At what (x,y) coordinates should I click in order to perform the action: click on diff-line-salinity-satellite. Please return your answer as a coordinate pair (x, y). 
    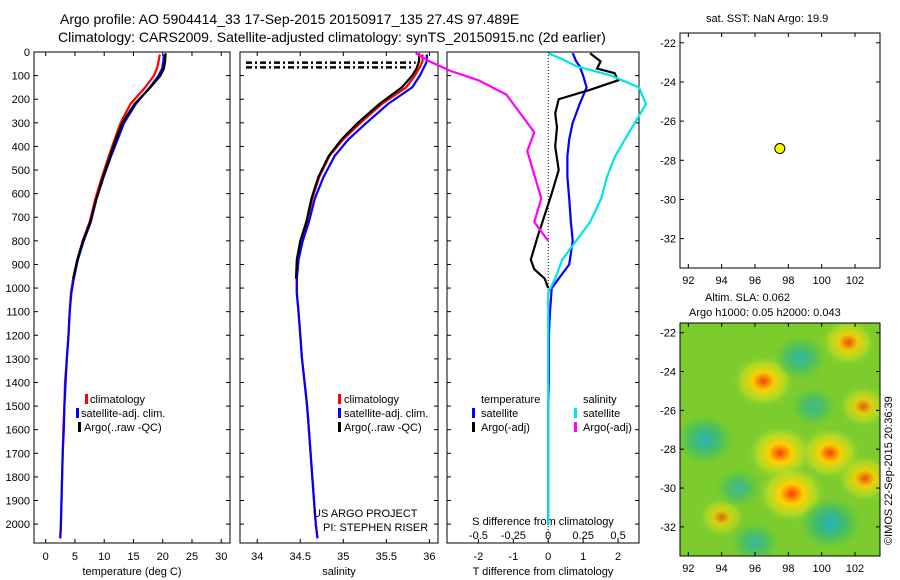
    Looking at the image, I should click on (597, 288).